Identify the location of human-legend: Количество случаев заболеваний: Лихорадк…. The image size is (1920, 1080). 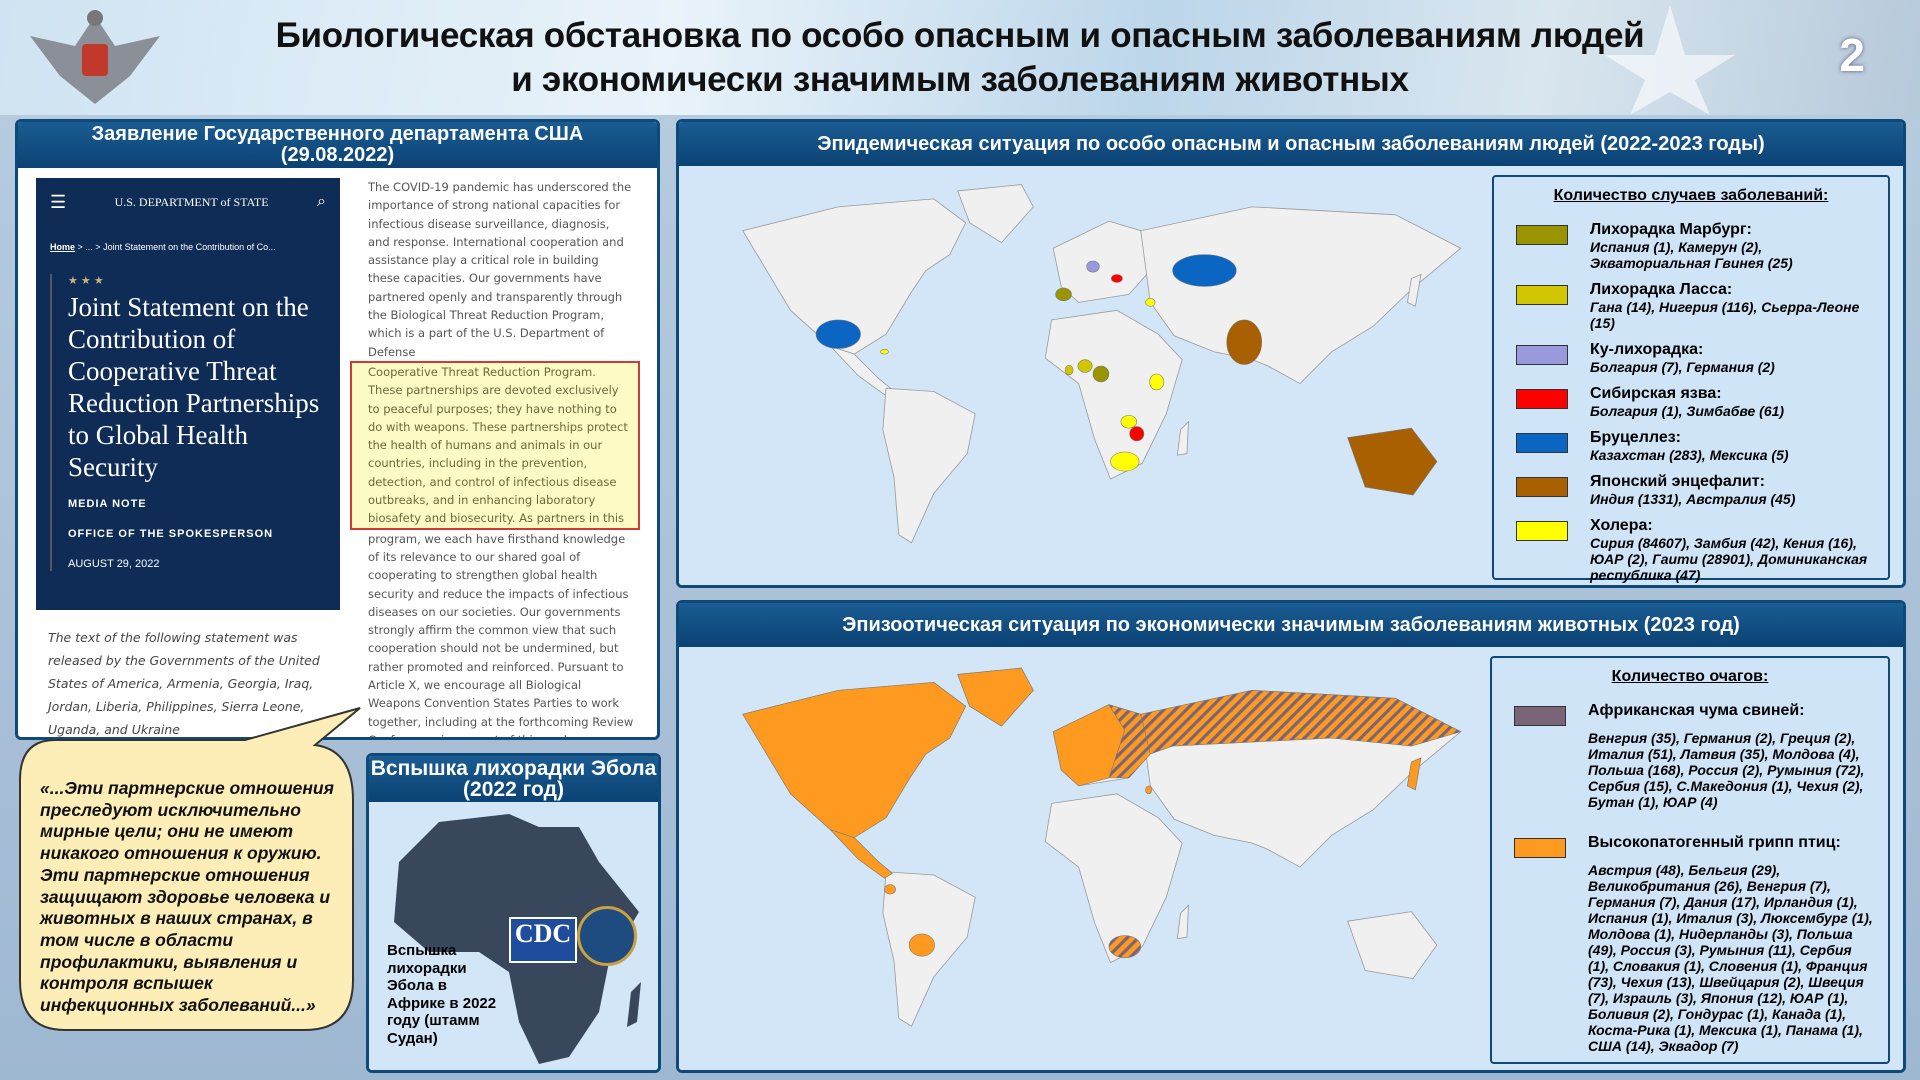
(1691, 379).